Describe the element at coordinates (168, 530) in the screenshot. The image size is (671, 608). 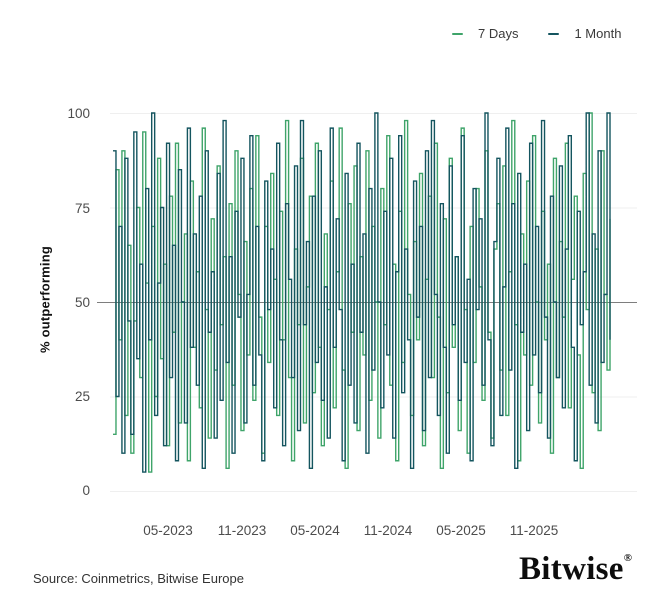
I see `x-tick-05-2023: 05-2023` at that location.